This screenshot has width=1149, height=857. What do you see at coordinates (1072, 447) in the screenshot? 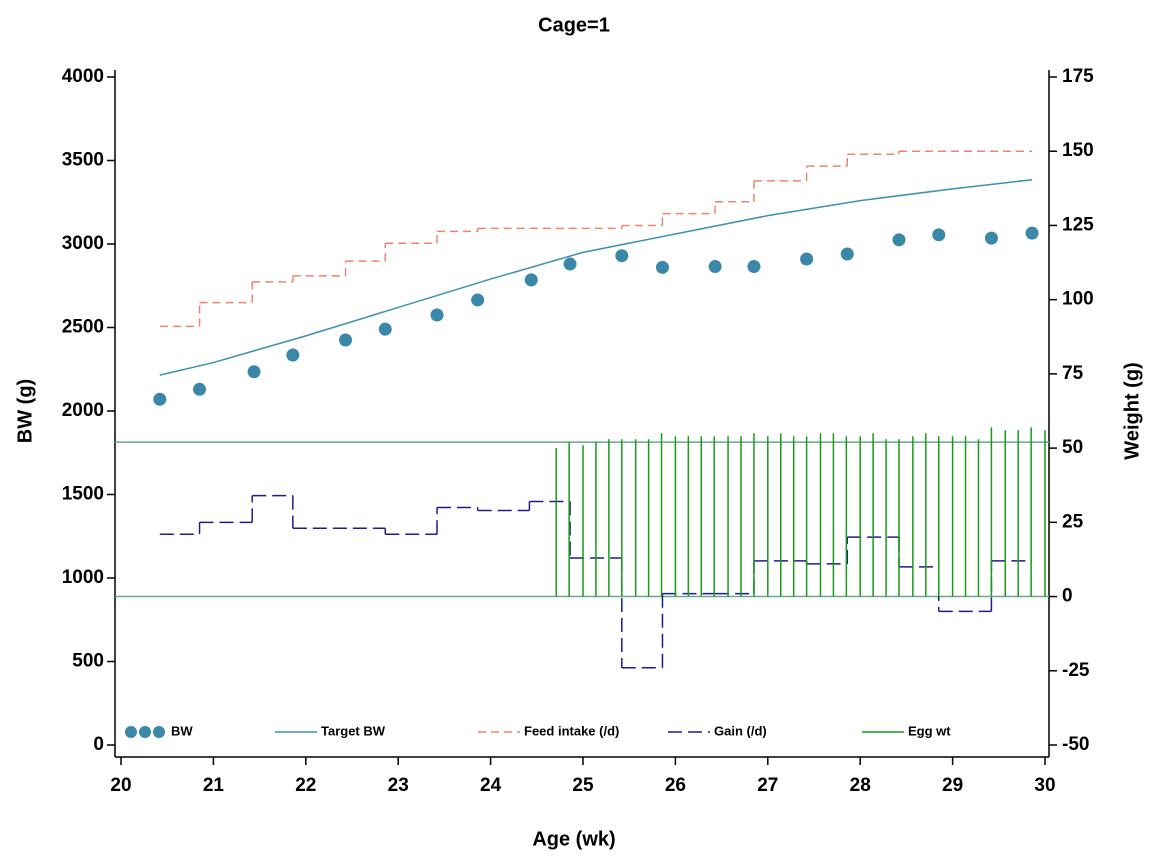
I see `y2-tick-label: 50` at bounding box center [1072, 447].